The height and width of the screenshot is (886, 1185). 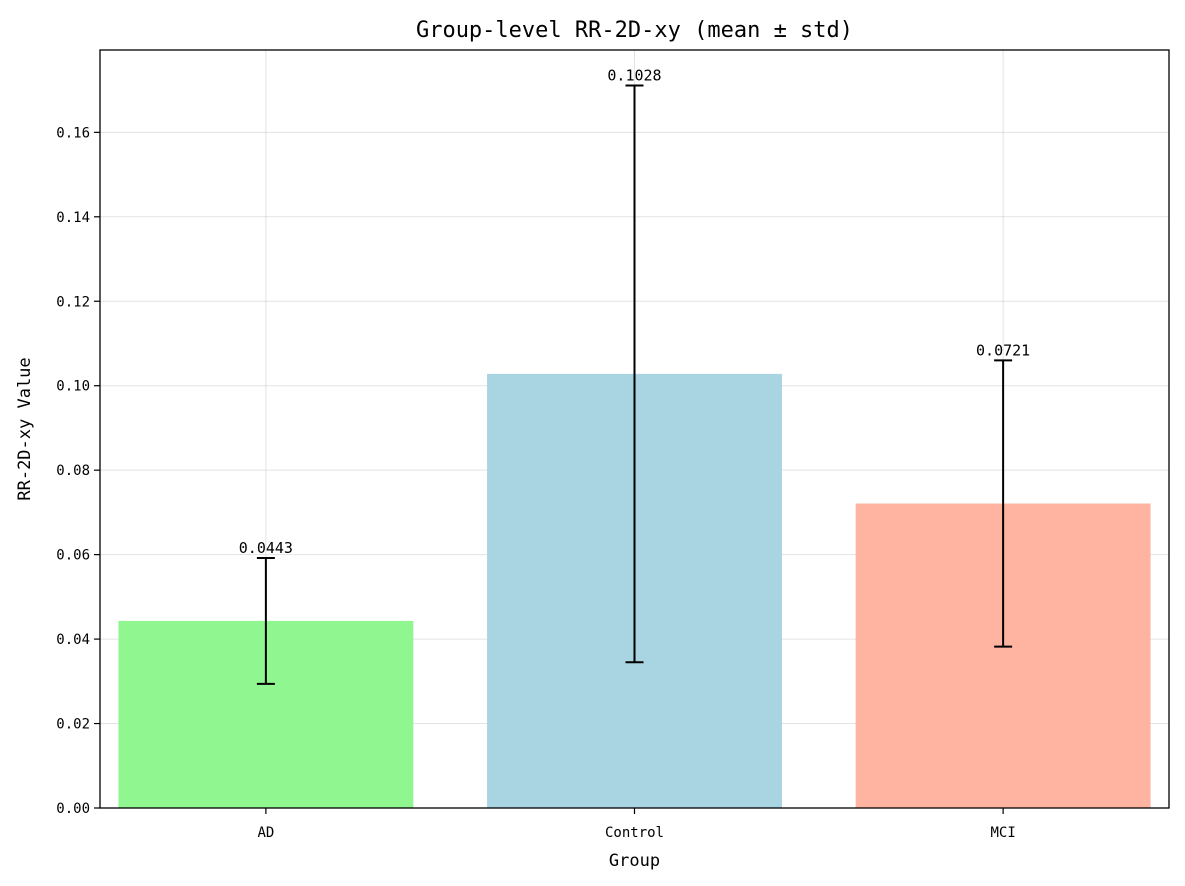 I want to click on y-axis-label: RR-2D-xy Value, so click(x=25, y=428).